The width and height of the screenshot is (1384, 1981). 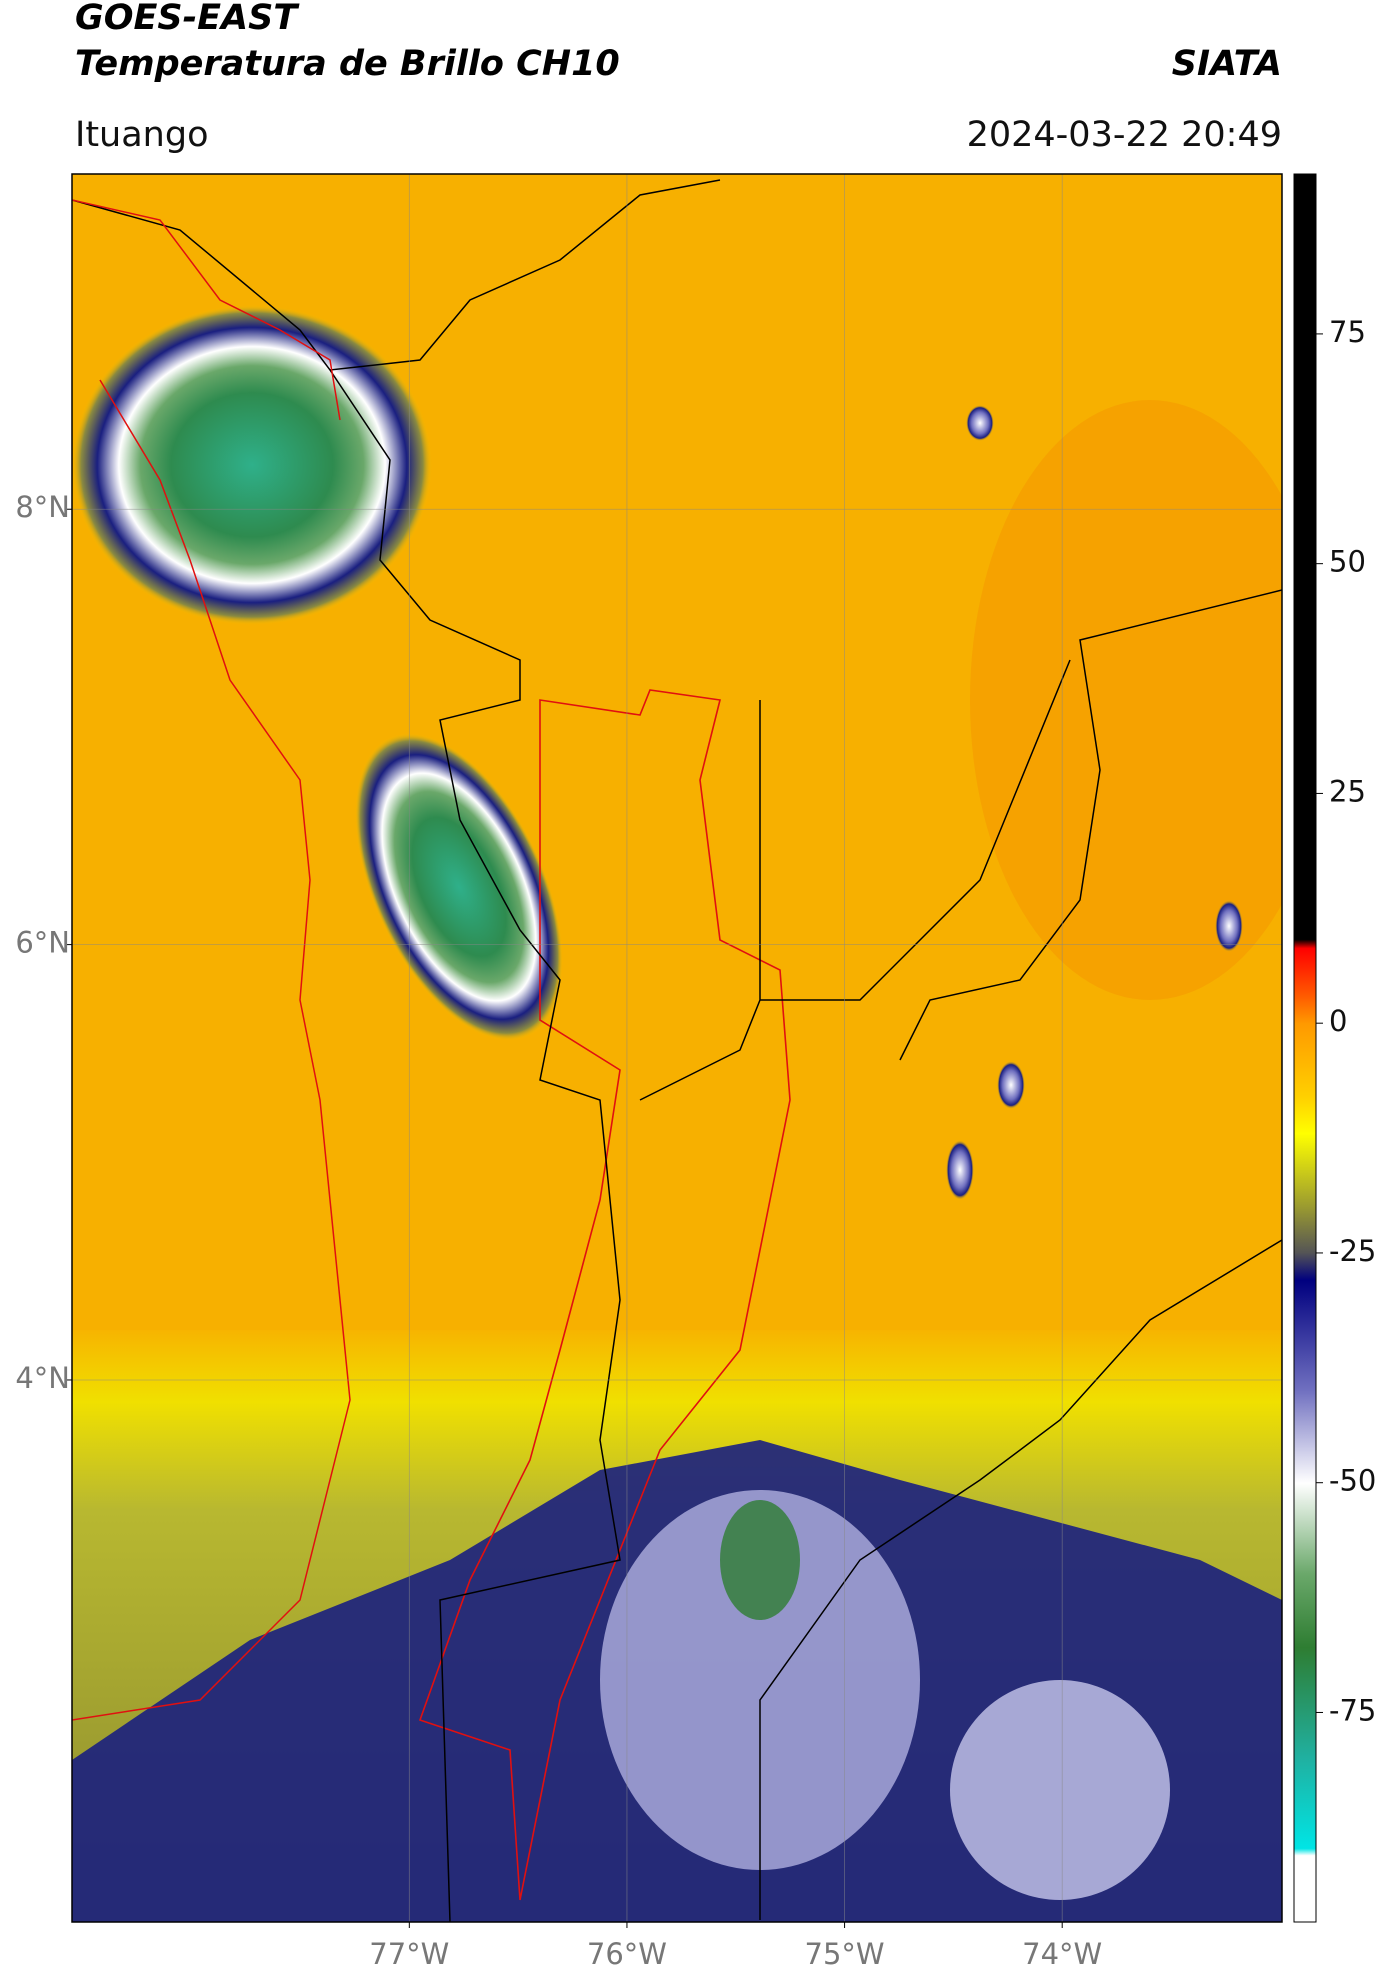 I want to click on brand: SIATA, so click(x=1227, y=64).